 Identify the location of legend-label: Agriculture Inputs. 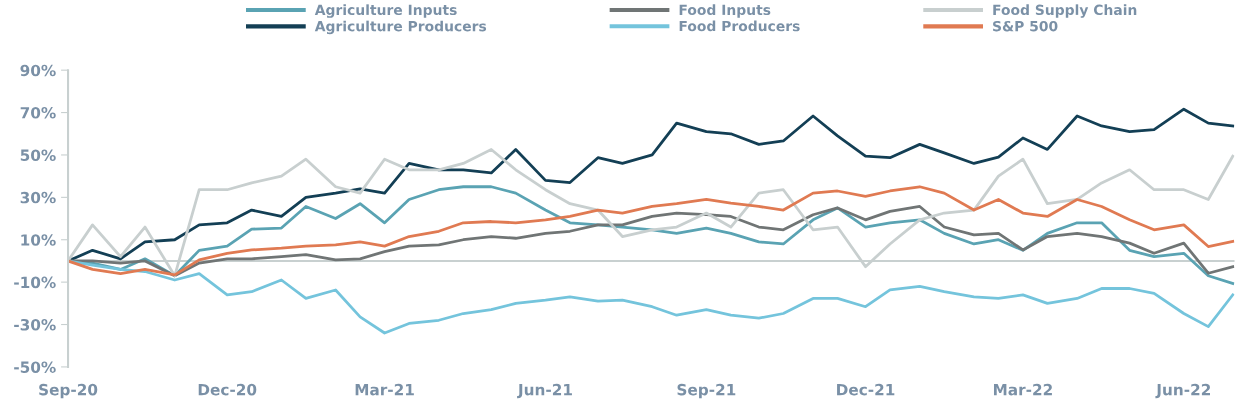
(385, 11).